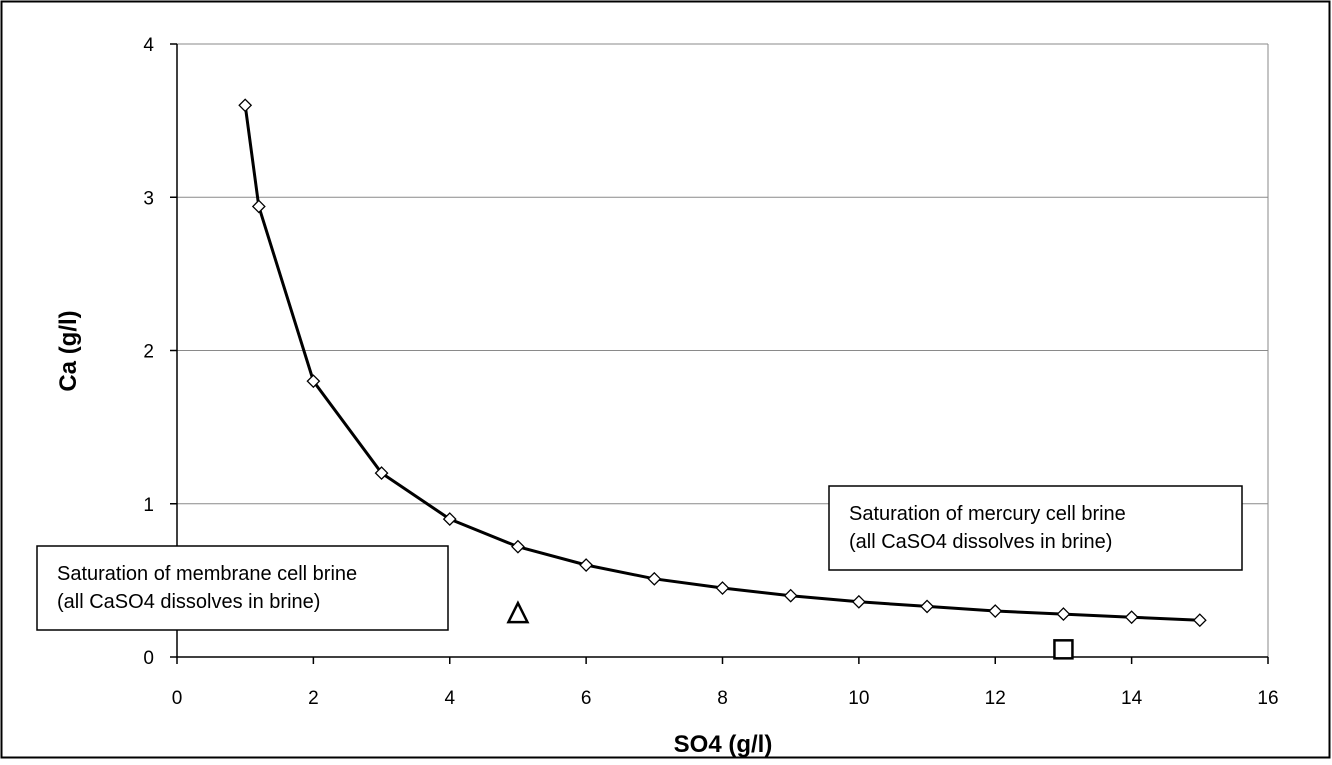 This screenshot has height=765, width=1332. I want to click on triangle-marker, so click(518, 612).